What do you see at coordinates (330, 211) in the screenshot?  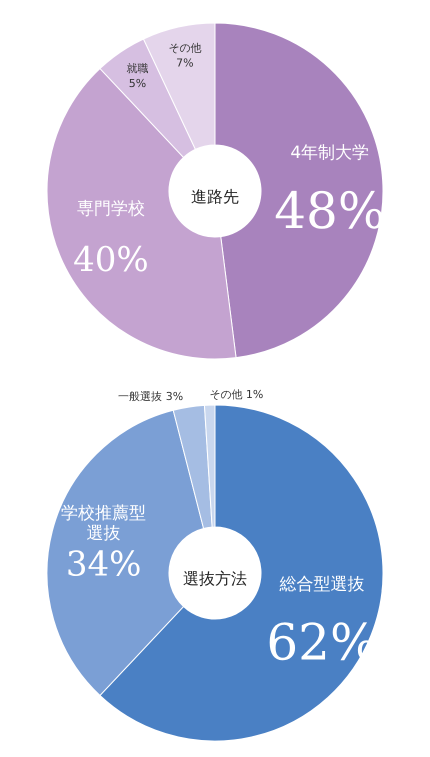 I see `data-label: 48%` at bounding box center [330, 211].